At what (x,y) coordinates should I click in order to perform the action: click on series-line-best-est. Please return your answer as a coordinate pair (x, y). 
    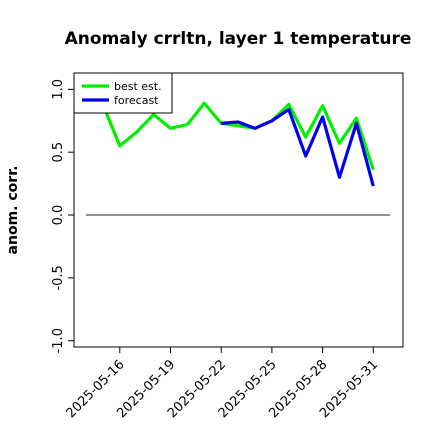
    Looking at the image, I should click on (238, 136).